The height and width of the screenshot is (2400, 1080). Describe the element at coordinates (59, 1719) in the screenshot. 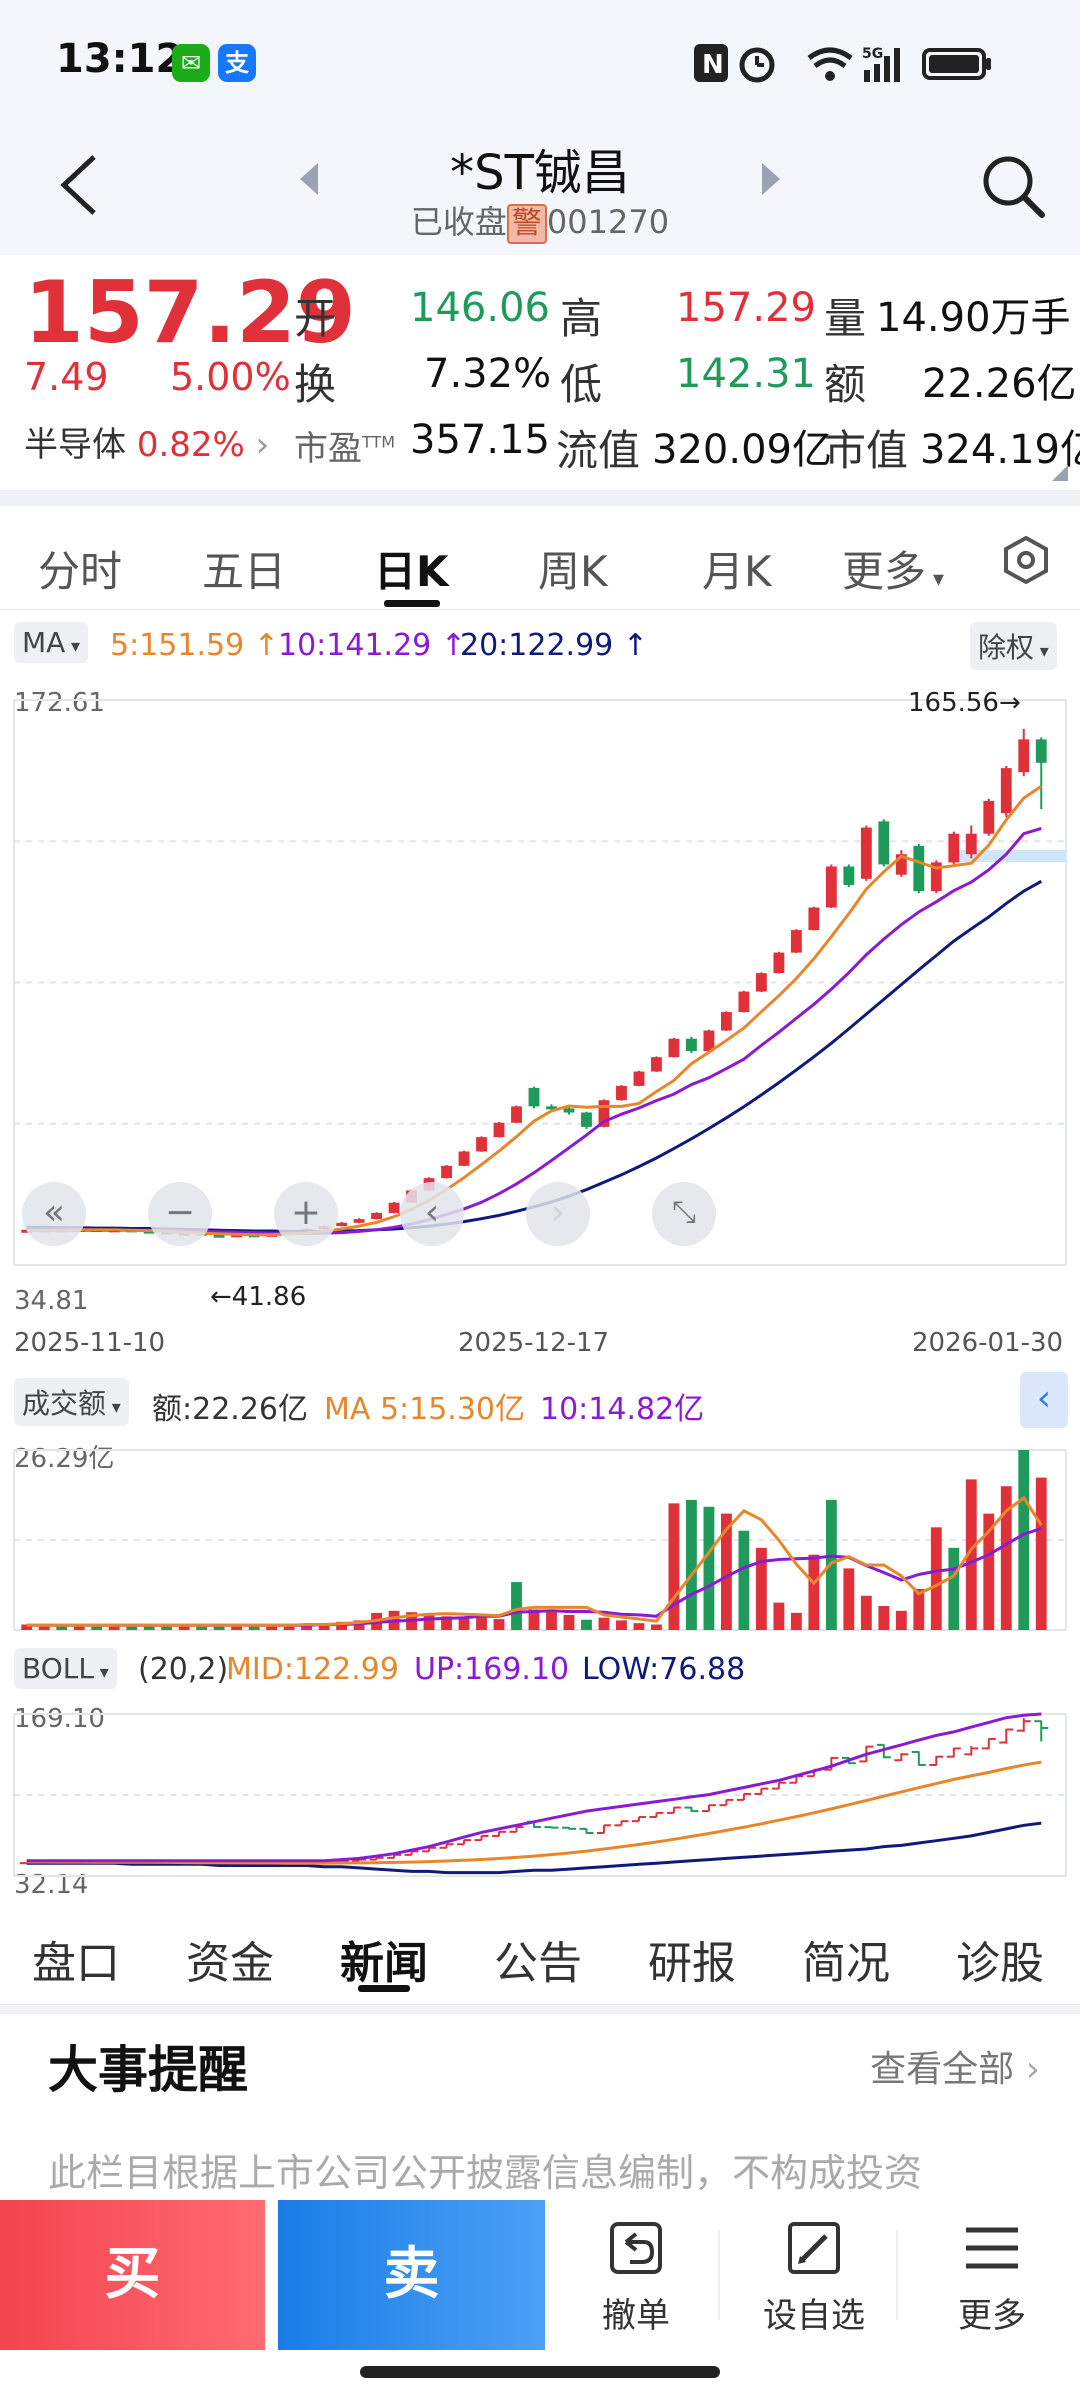

I see `boll-max-label: 169.10` at that location.